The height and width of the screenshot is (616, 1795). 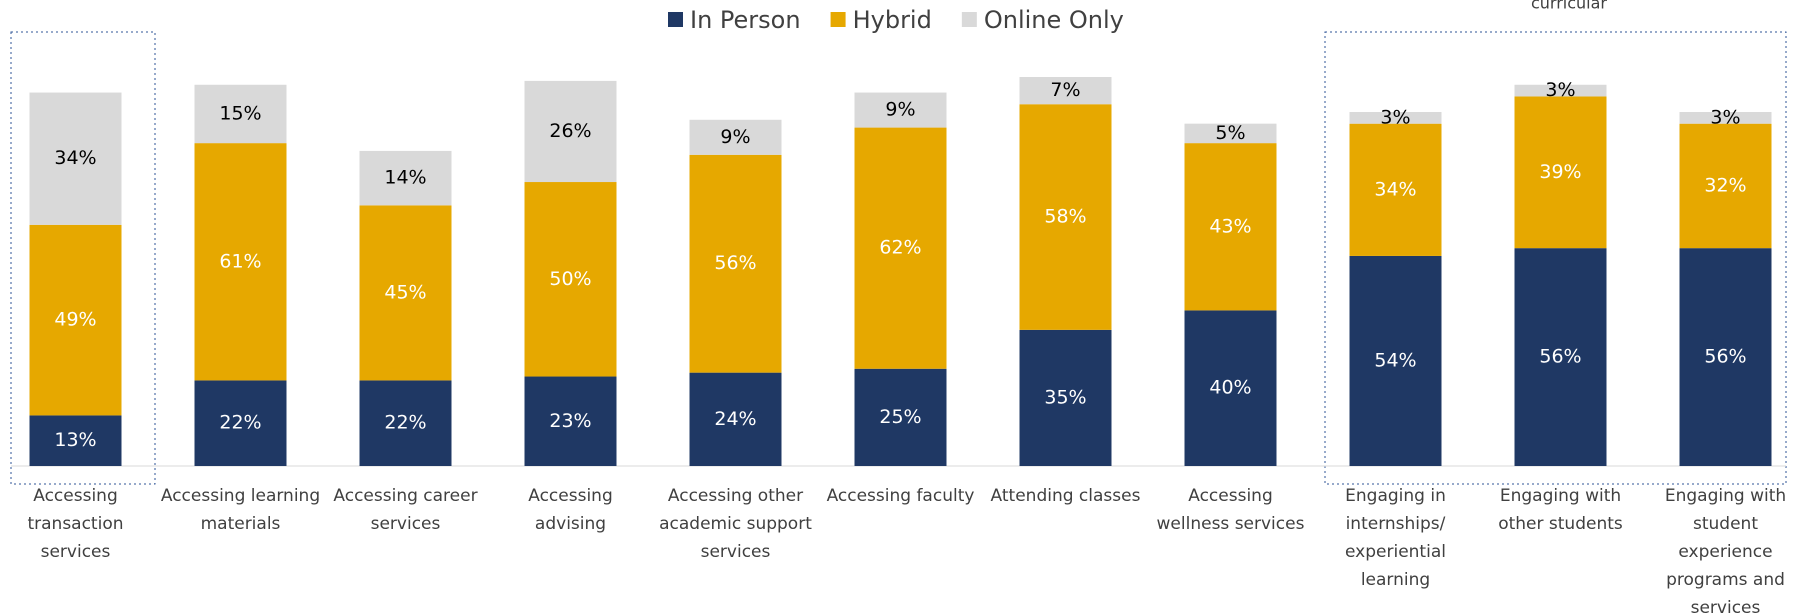 I want to click on data-label: 58%, so click(x=1065, y=217).